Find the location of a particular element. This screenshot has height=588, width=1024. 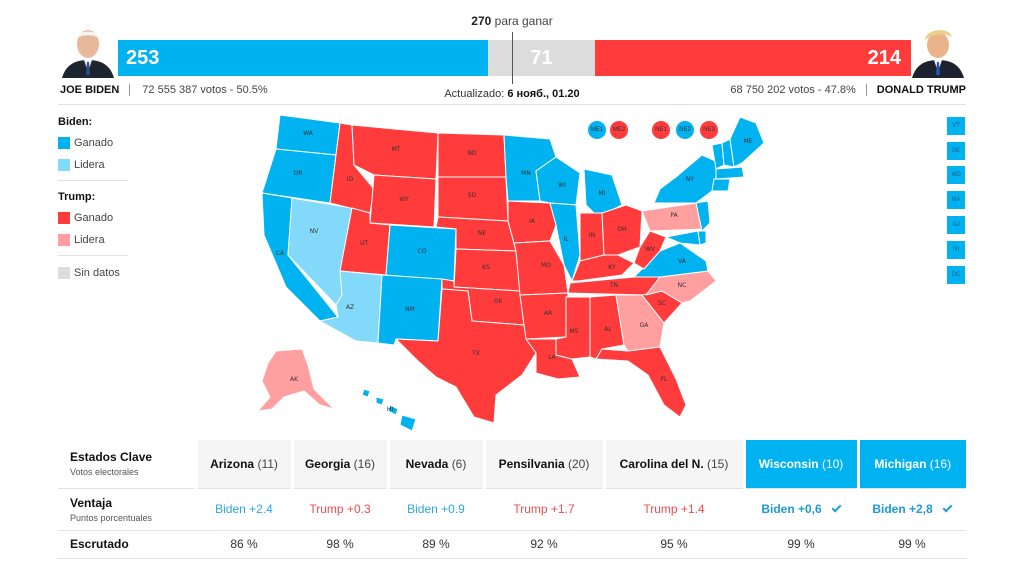

key-state-advantage: Trump +1.7 is located at coordinates (544, 509).